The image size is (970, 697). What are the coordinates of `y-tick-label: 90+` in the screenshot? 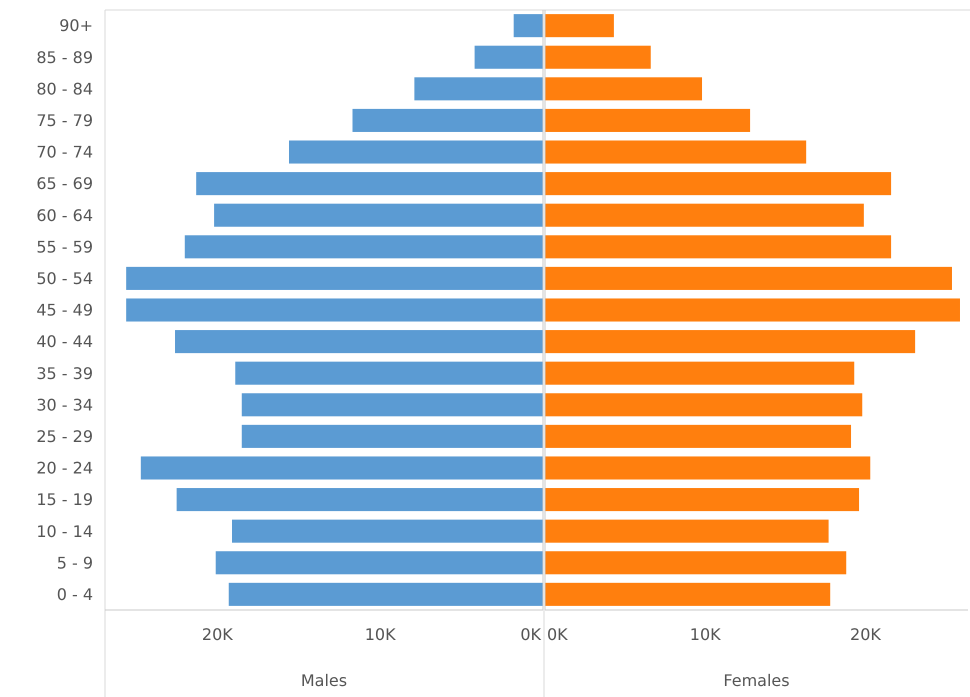 It's located at (76, 26).